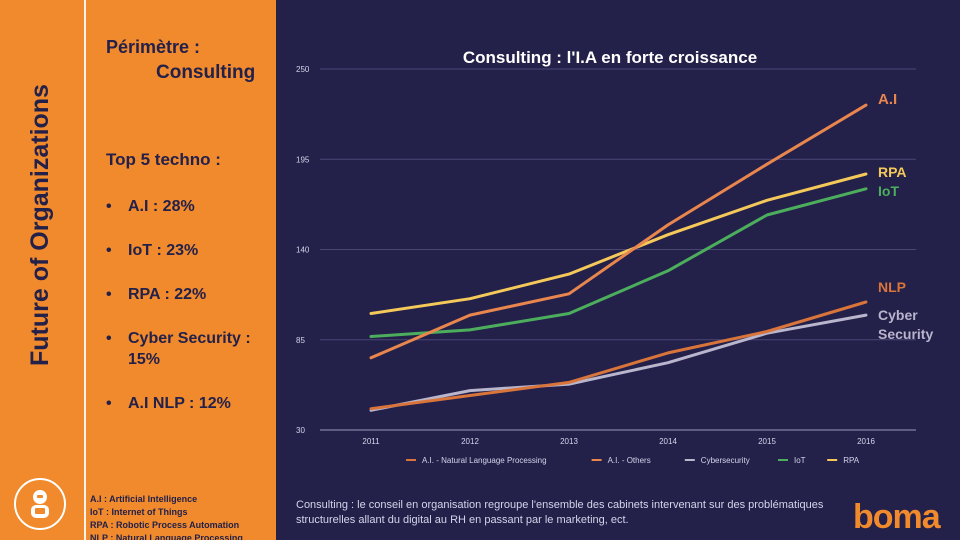 This screenshot has width=960, height=540. What do you see at coordinates (898, 315) in the screenshot?
I see `series-end-label: Cyber` at bounding box center [898, 315].